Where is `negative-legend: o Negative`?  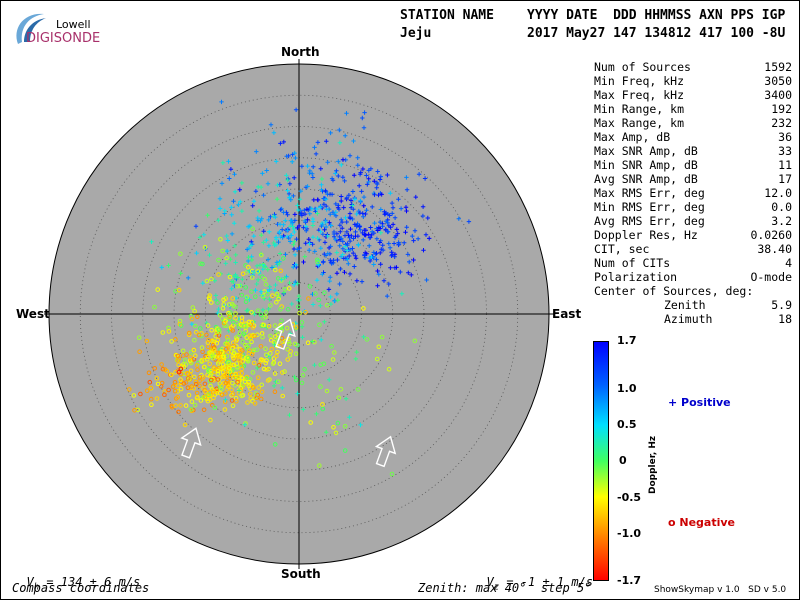 negative-legend: o Negative is located at coordinates (702, 522).